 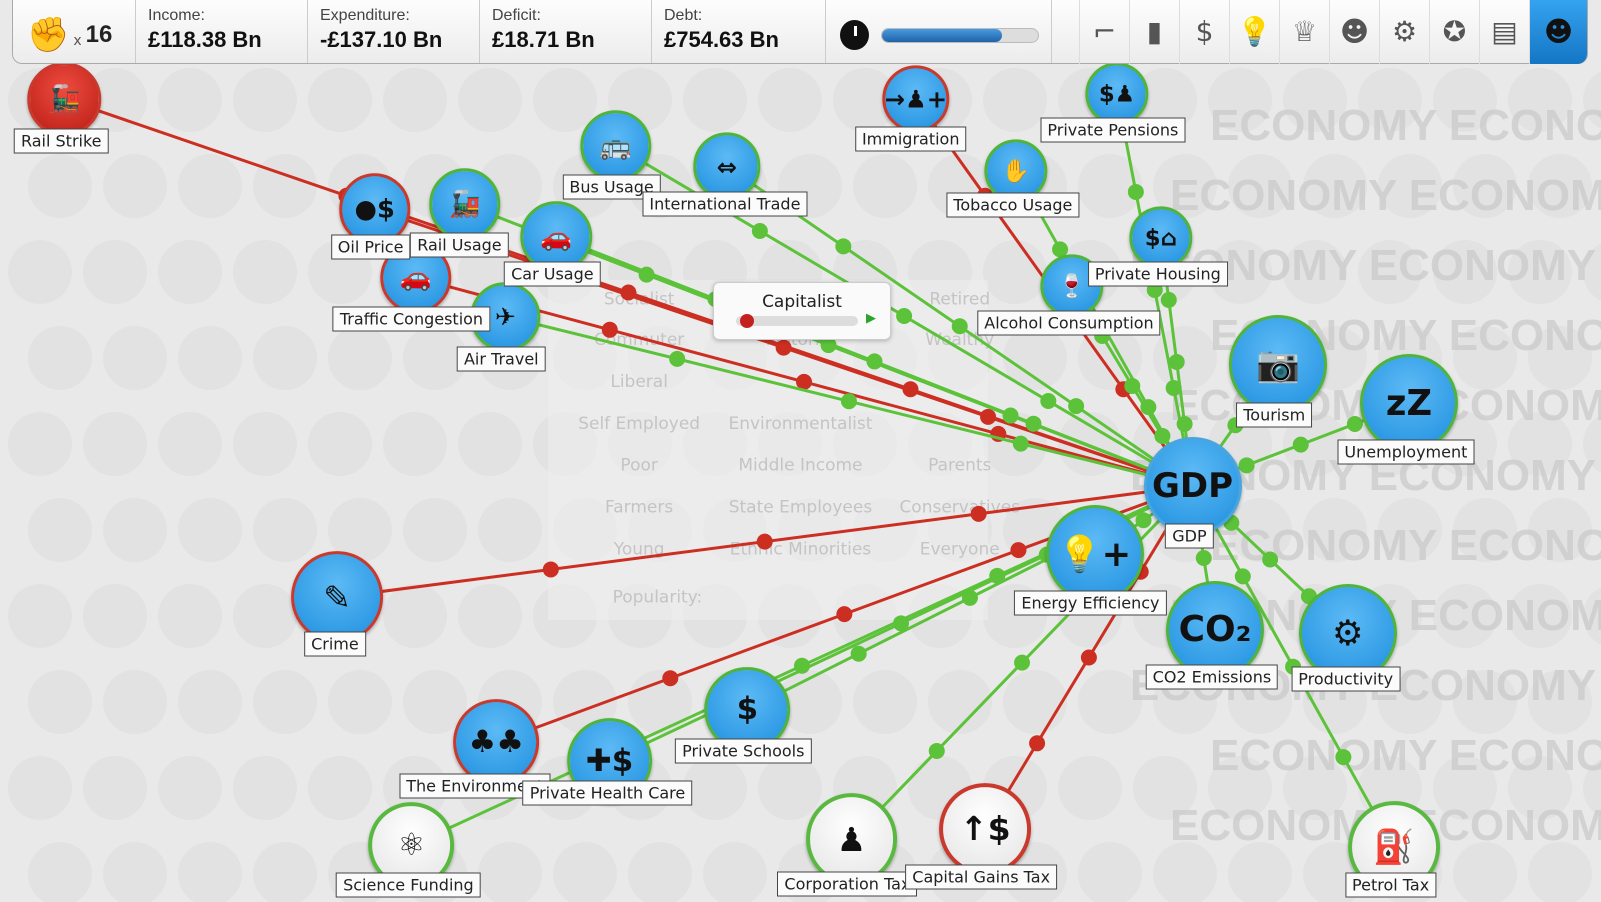 What do you see at coordinates (374, 209) in the screenshot?
I see `oil-drop-dollar-icon: ●$` at bounding box center [374, 209].